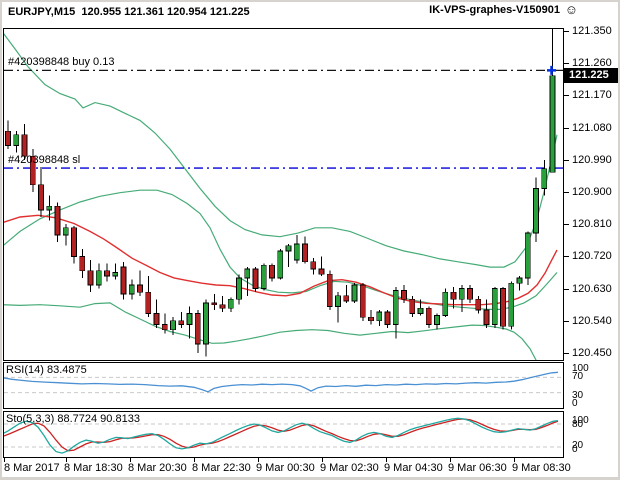 This screenshot has height=480, width=620. I want to click on rsi-scale-0: 0, so click(575, 403).